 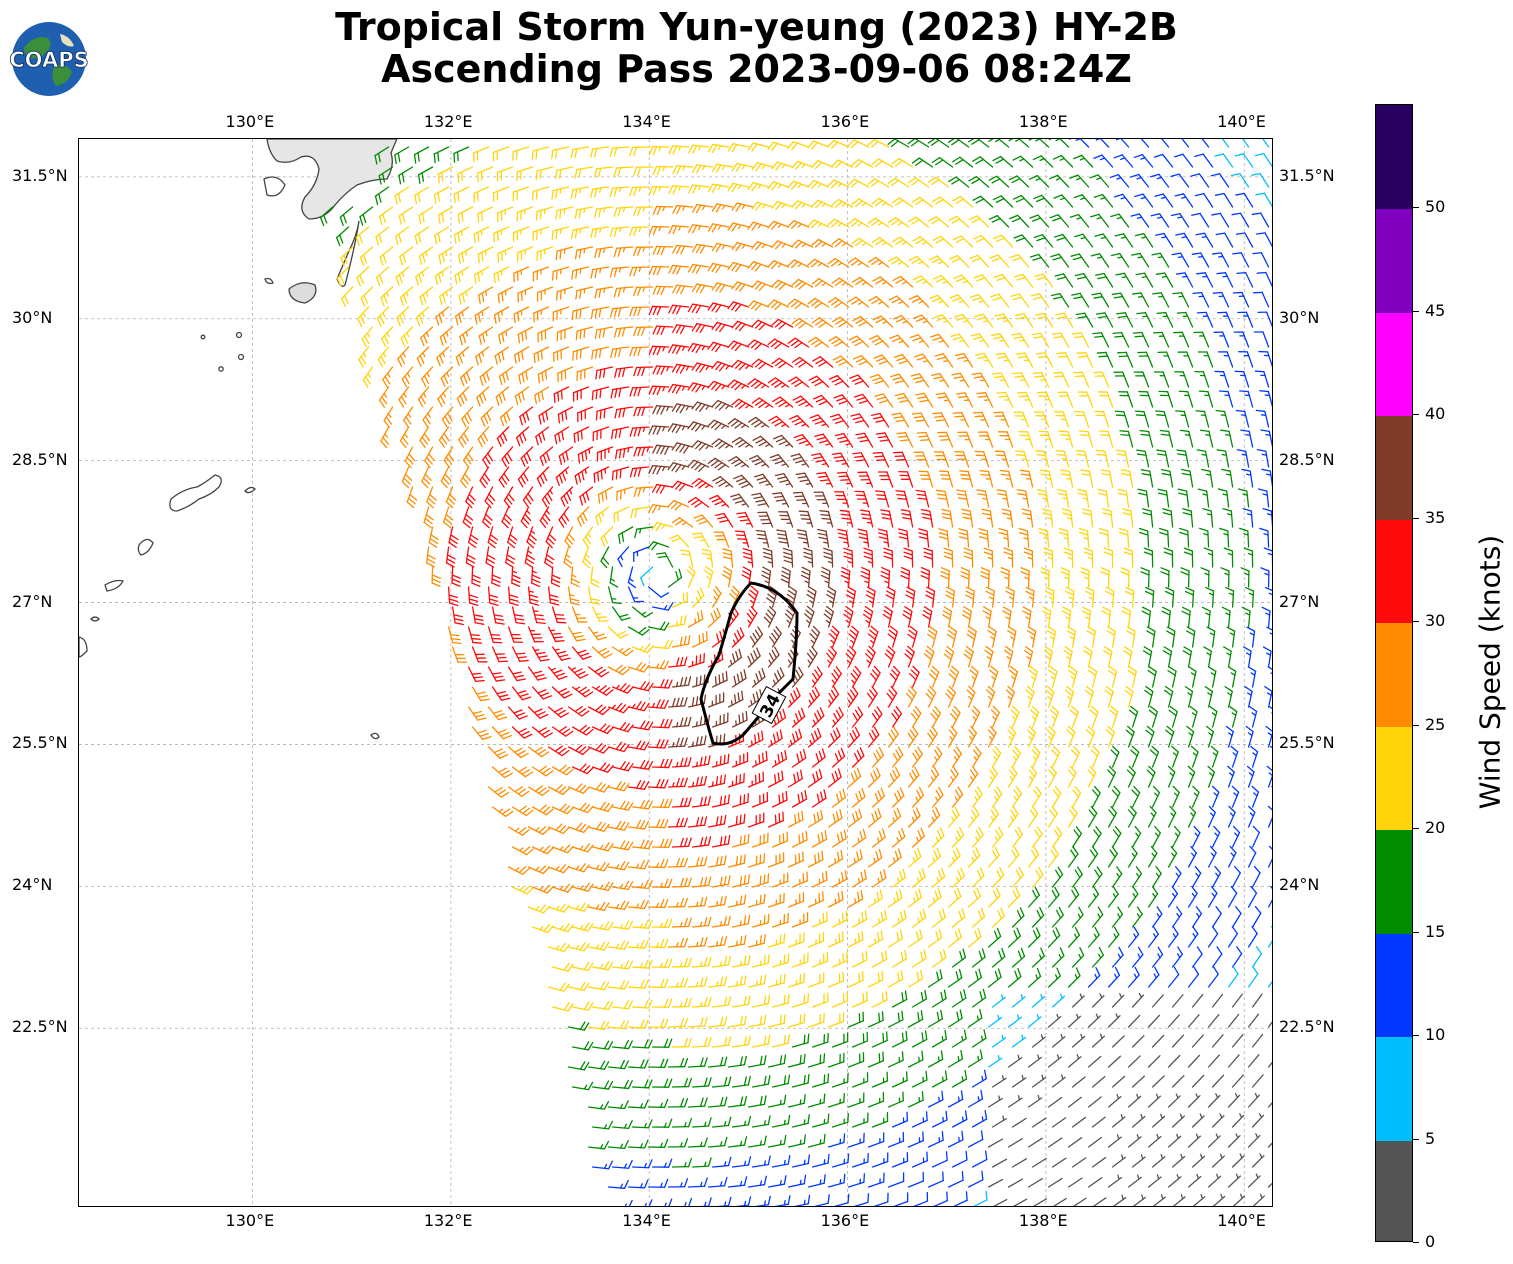 I want to click on lon-tick-label-top: 134°E, so click(x=646, y=121).